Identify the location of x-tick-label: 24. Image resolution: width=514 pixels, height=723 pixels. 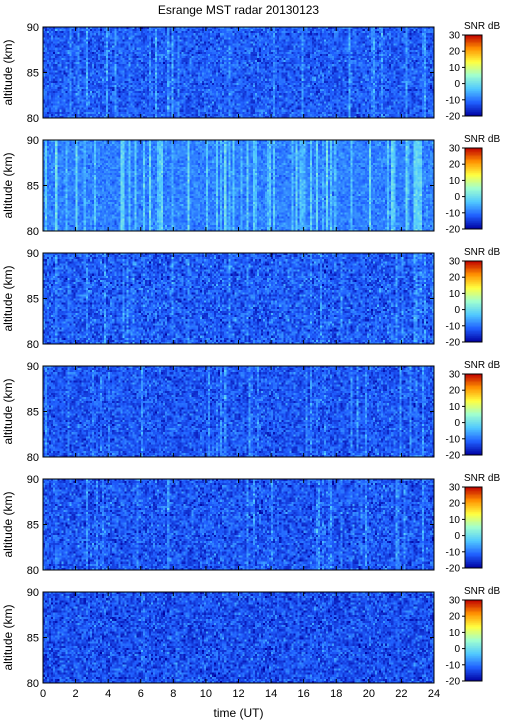
(434, 694).